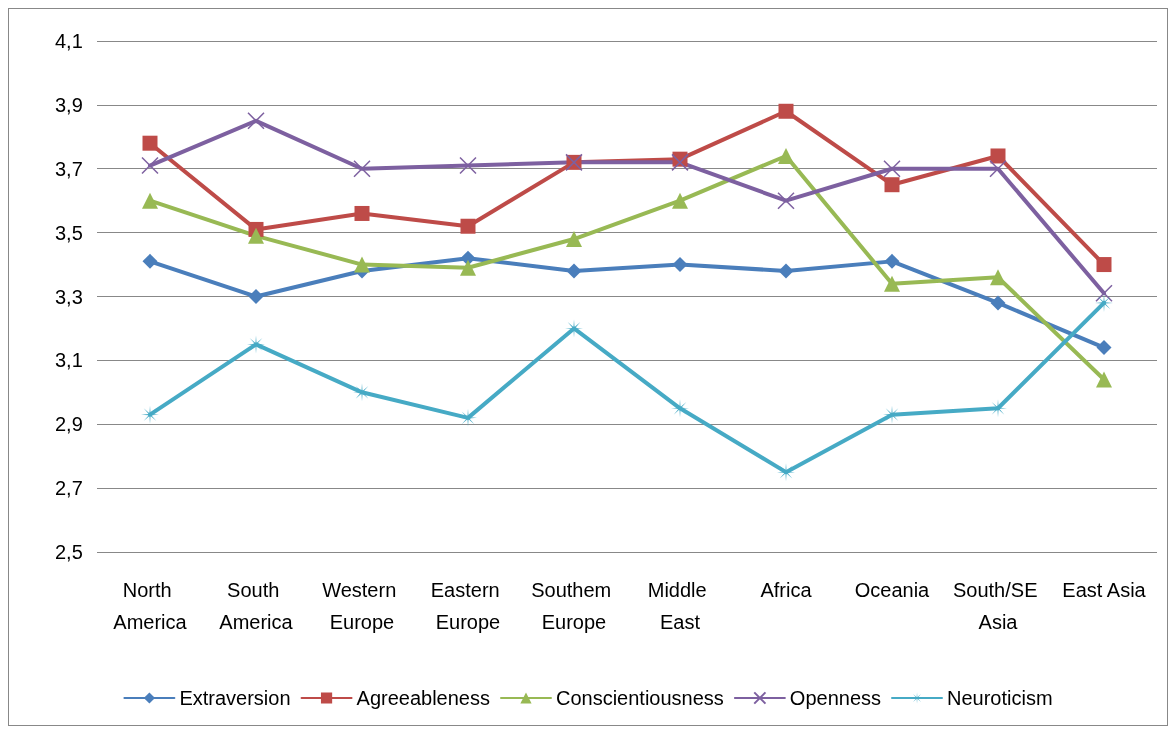 This screenshot has width=1176, height=736. Describe the element at coordinates (998, 606) in the screenshot. I see `x-tick-label: South/SE Asia` at that location.